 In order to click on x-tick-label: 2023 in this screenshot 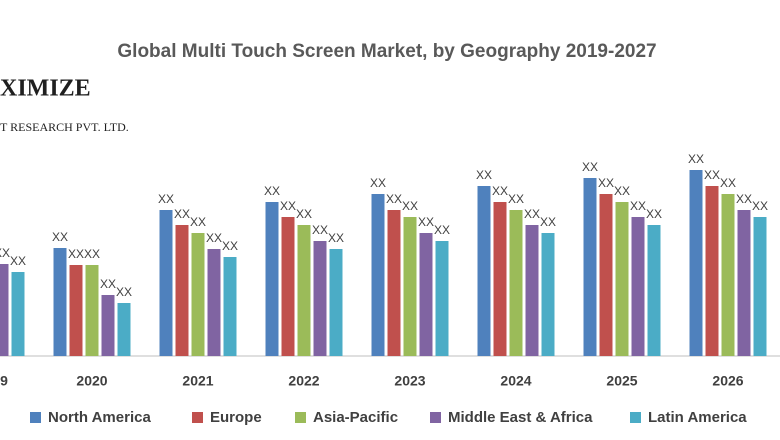, I will do `click(409, 381)`.